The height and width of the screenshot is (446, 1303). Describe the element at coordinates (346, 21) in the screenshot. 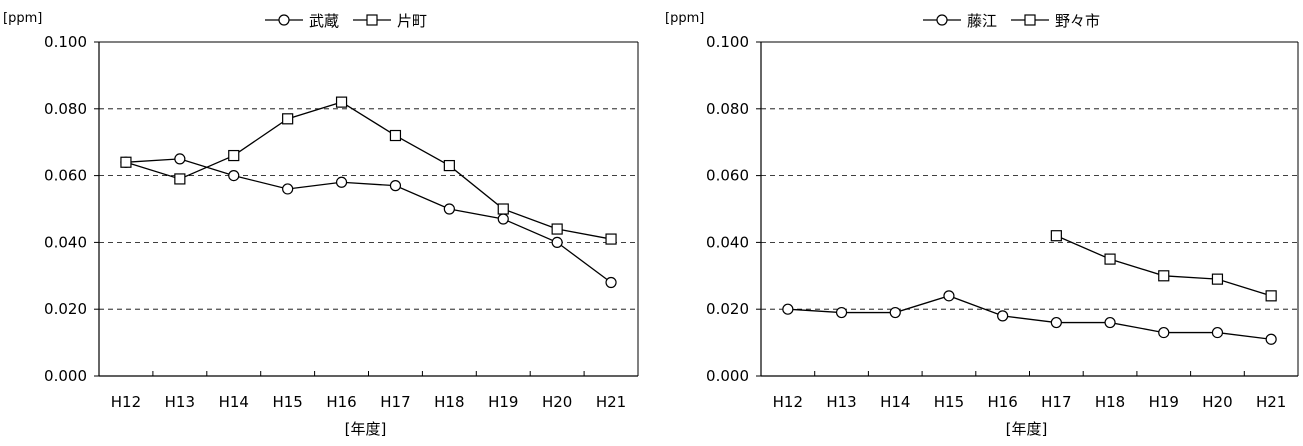

I see `legend: 武蔵 片町` at that location.